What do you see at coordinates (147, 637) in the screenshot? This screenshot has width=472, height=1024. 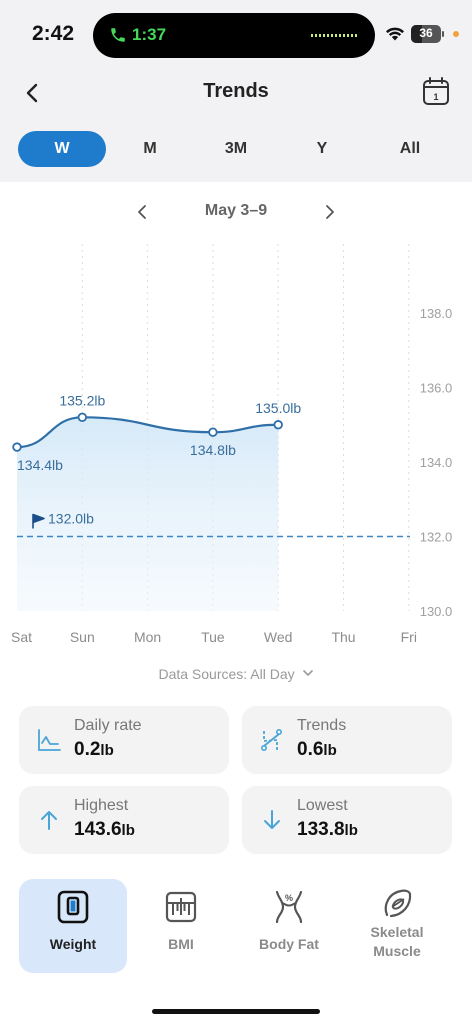 I see `x-tick-label: Mon` at bounding box center [147, 637].